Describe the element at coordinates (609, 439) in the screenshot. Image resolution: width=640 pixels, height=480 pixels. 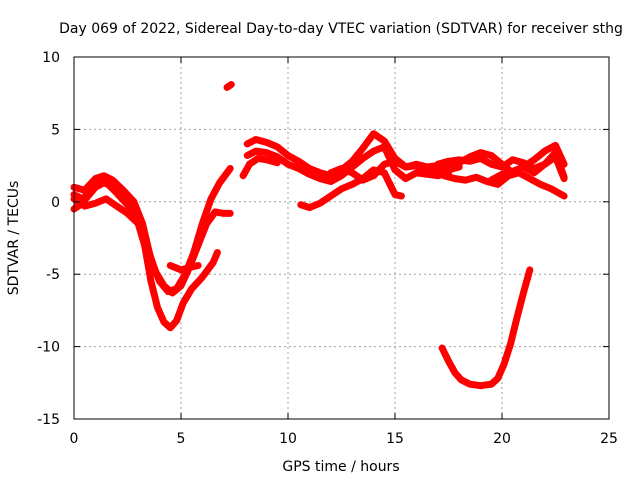
I see `x-tick-label: 25` at that location.